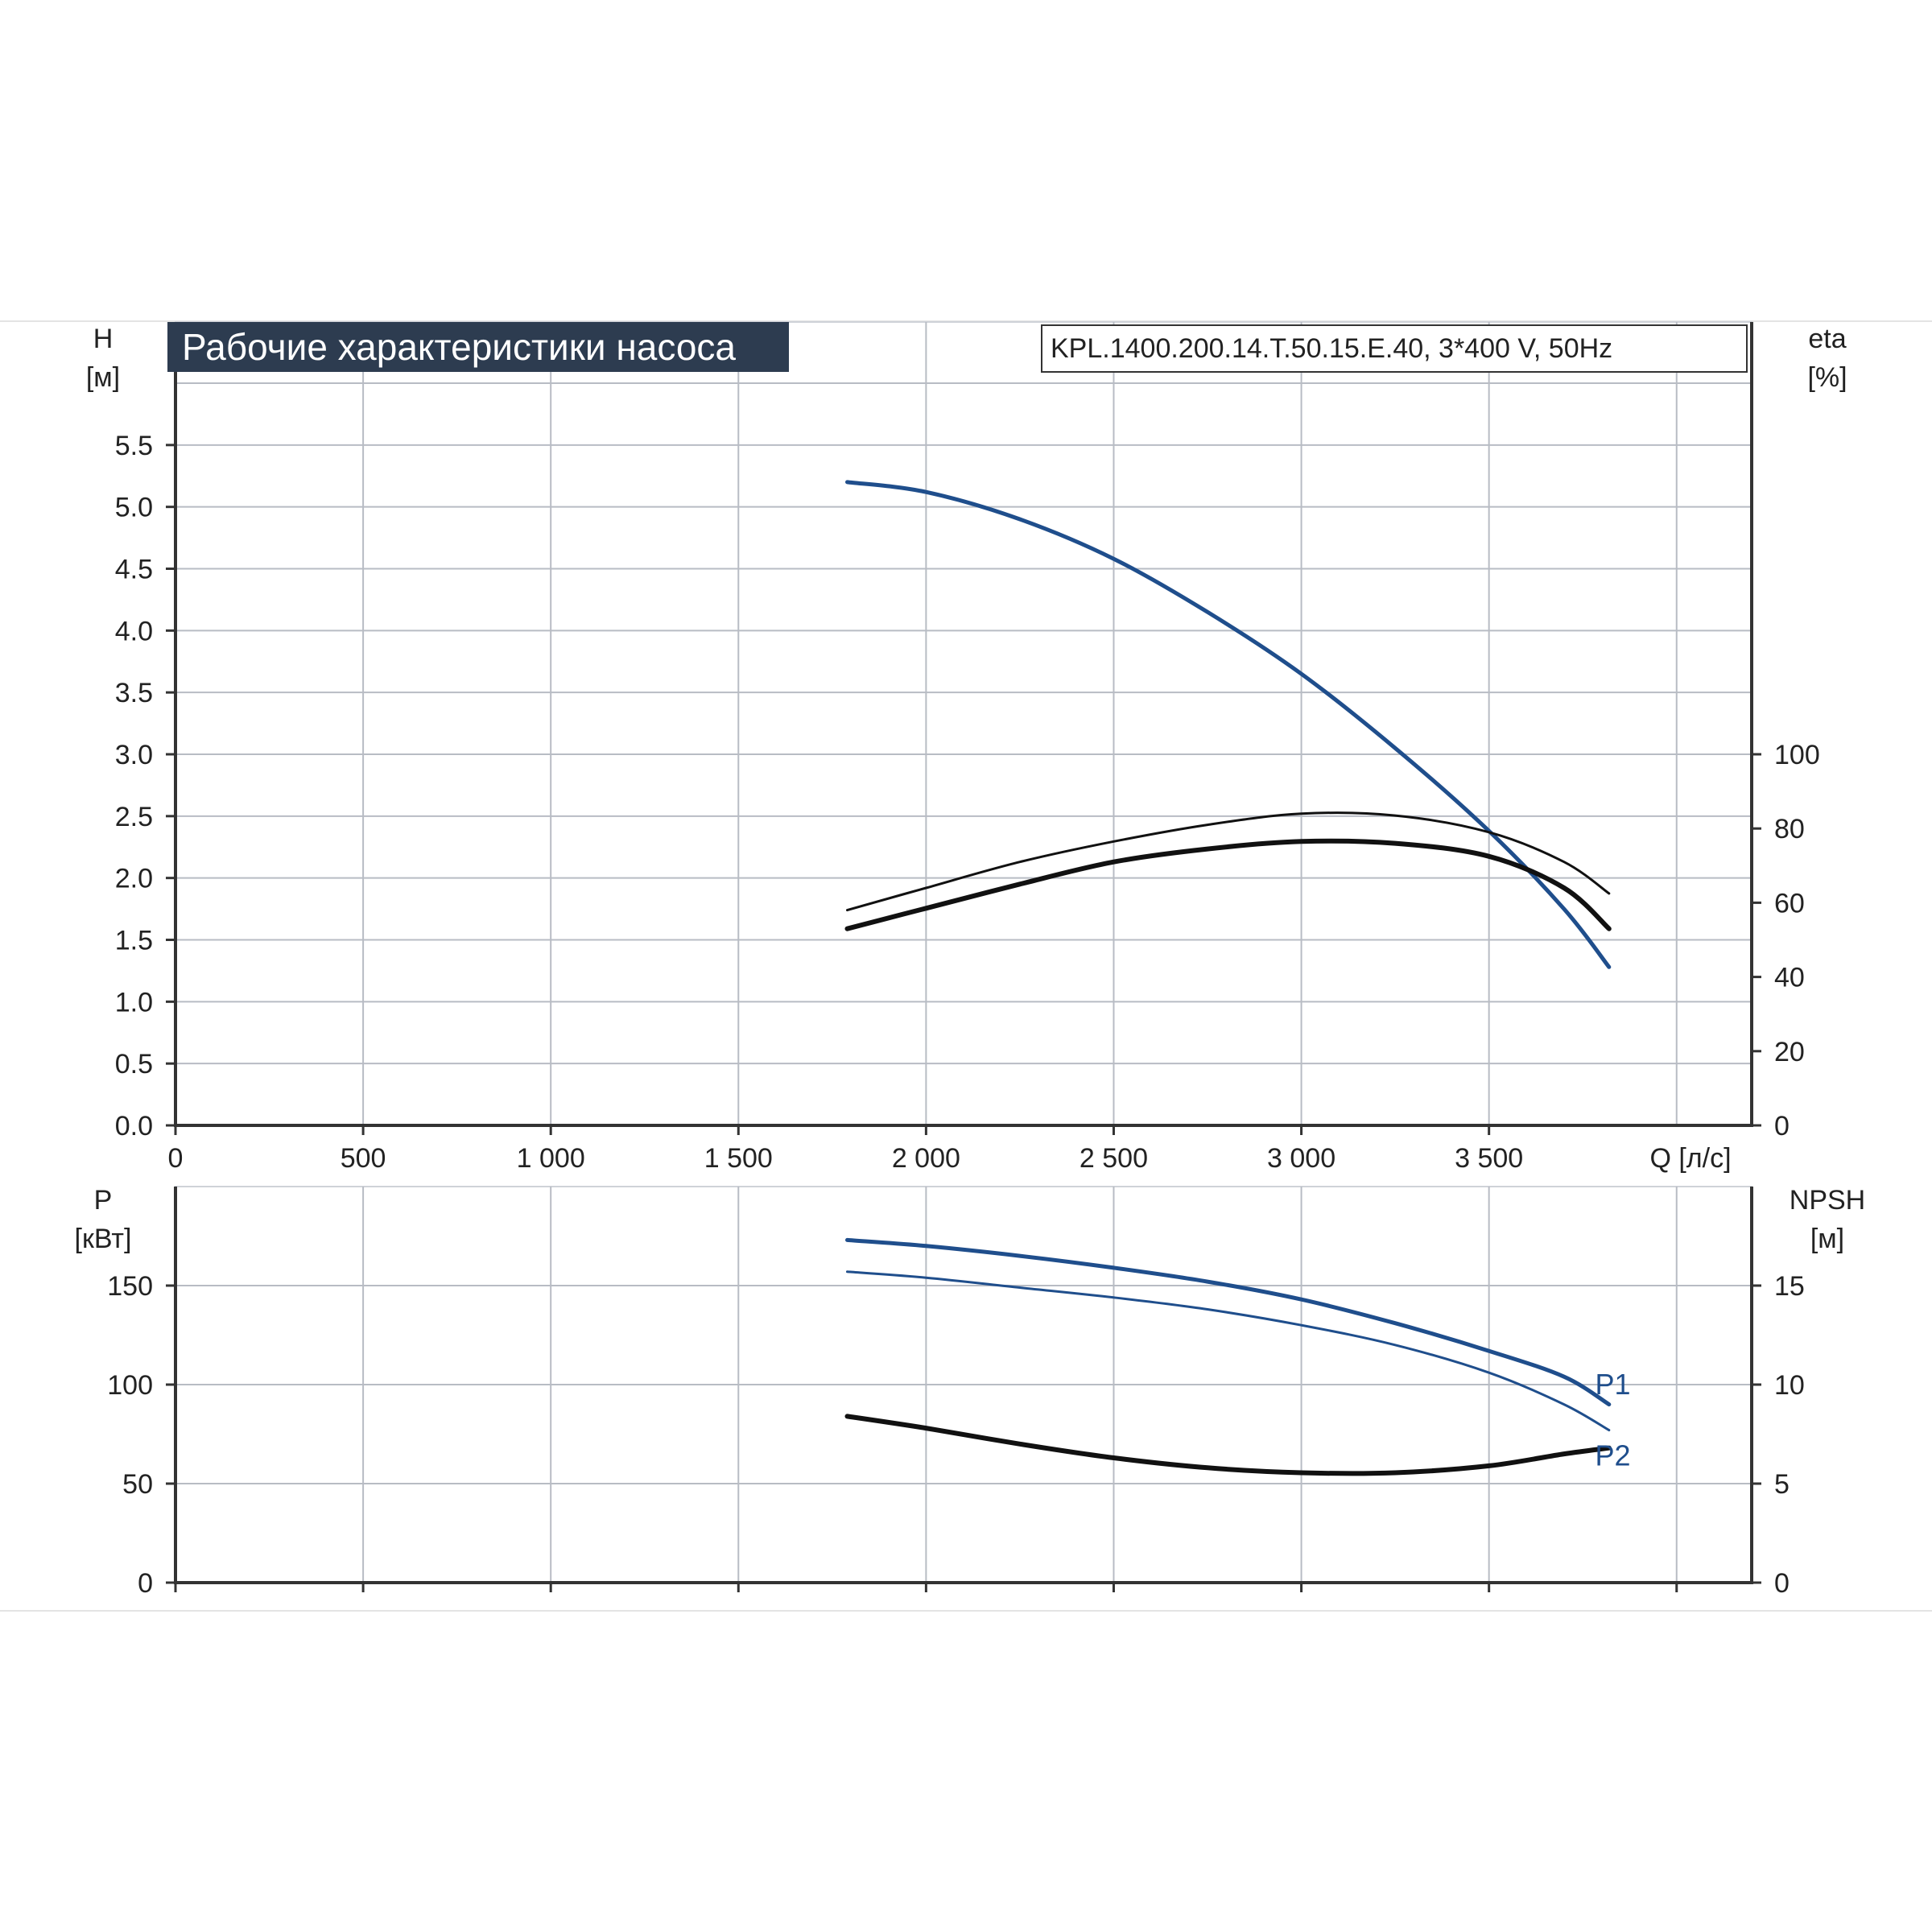 This screenshot has height=1932, width=1932. Describe the element at coordinates (478, 347) in the screenshot. I see `chart-title: Рабочие характеристики насоса` at that location.